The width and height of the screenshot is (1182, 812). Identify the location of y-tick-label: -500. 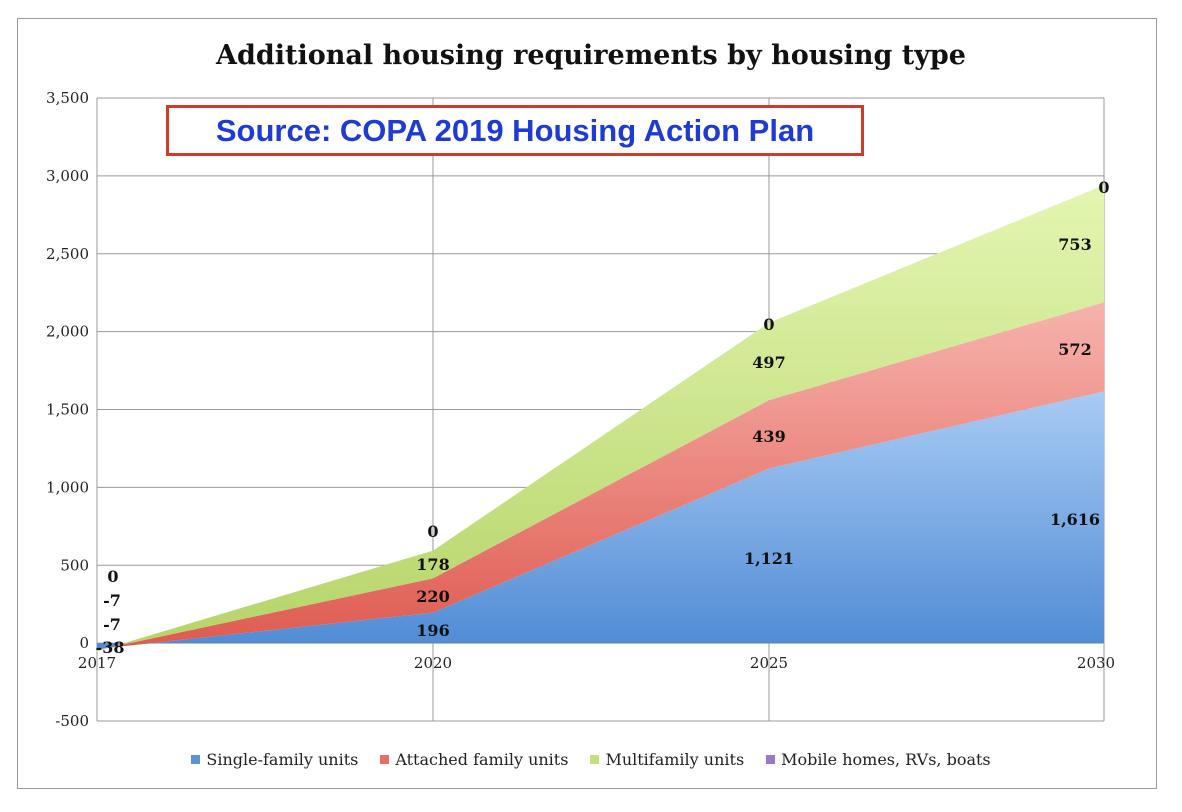
(72, 721).